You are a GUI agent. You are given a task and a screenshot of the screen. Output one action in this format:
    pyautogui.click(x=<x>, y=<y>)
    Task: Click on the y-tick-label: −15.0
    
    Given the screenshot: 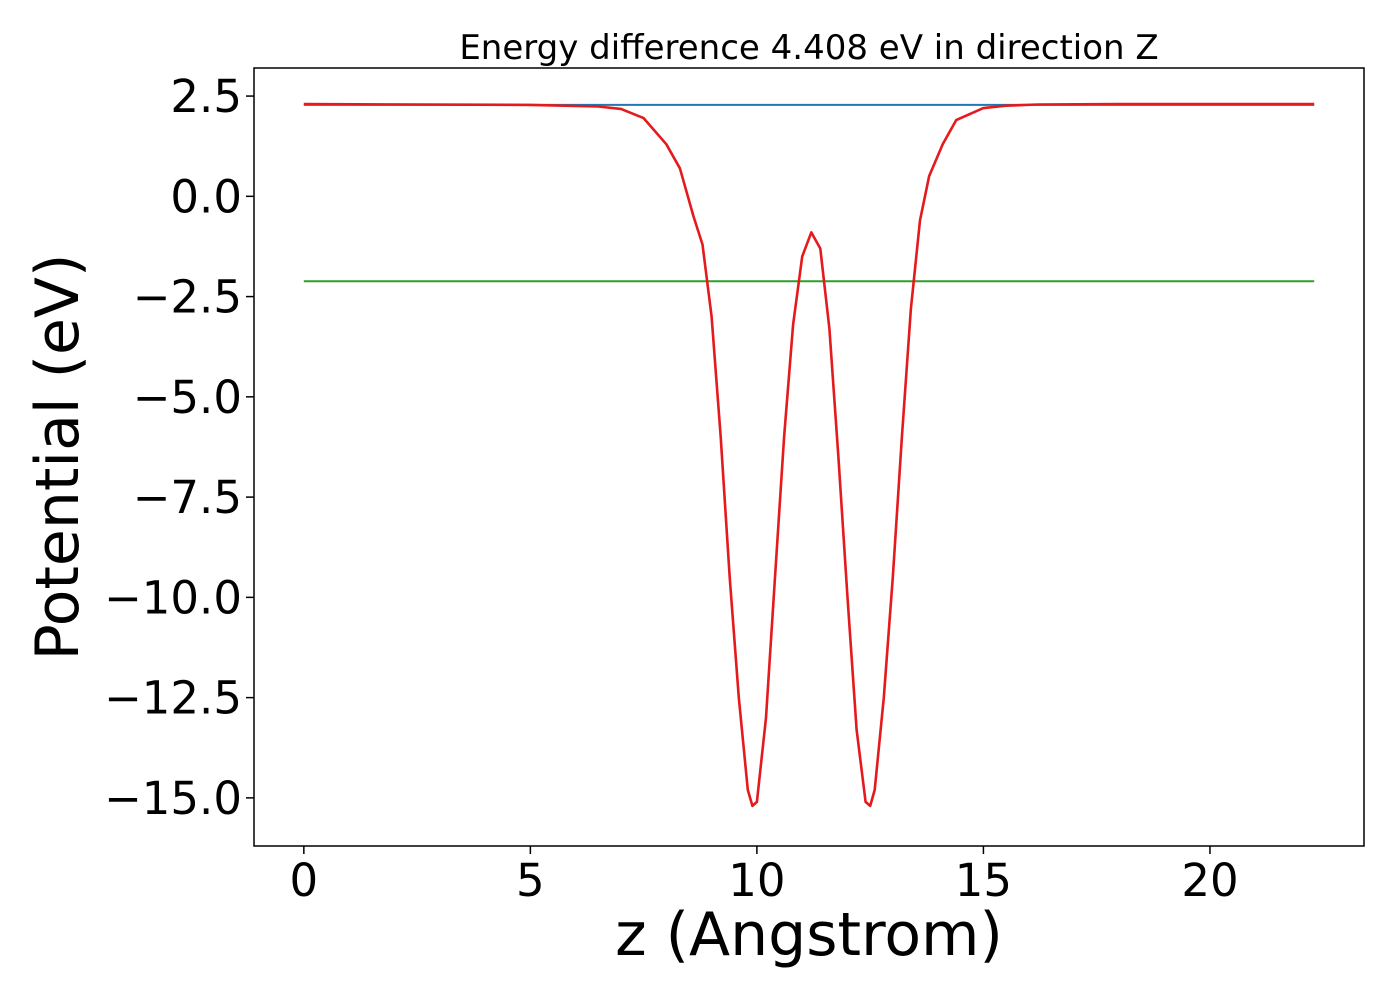 What is the action you would take?
    pyautogui.click(x=173, y=798)
    